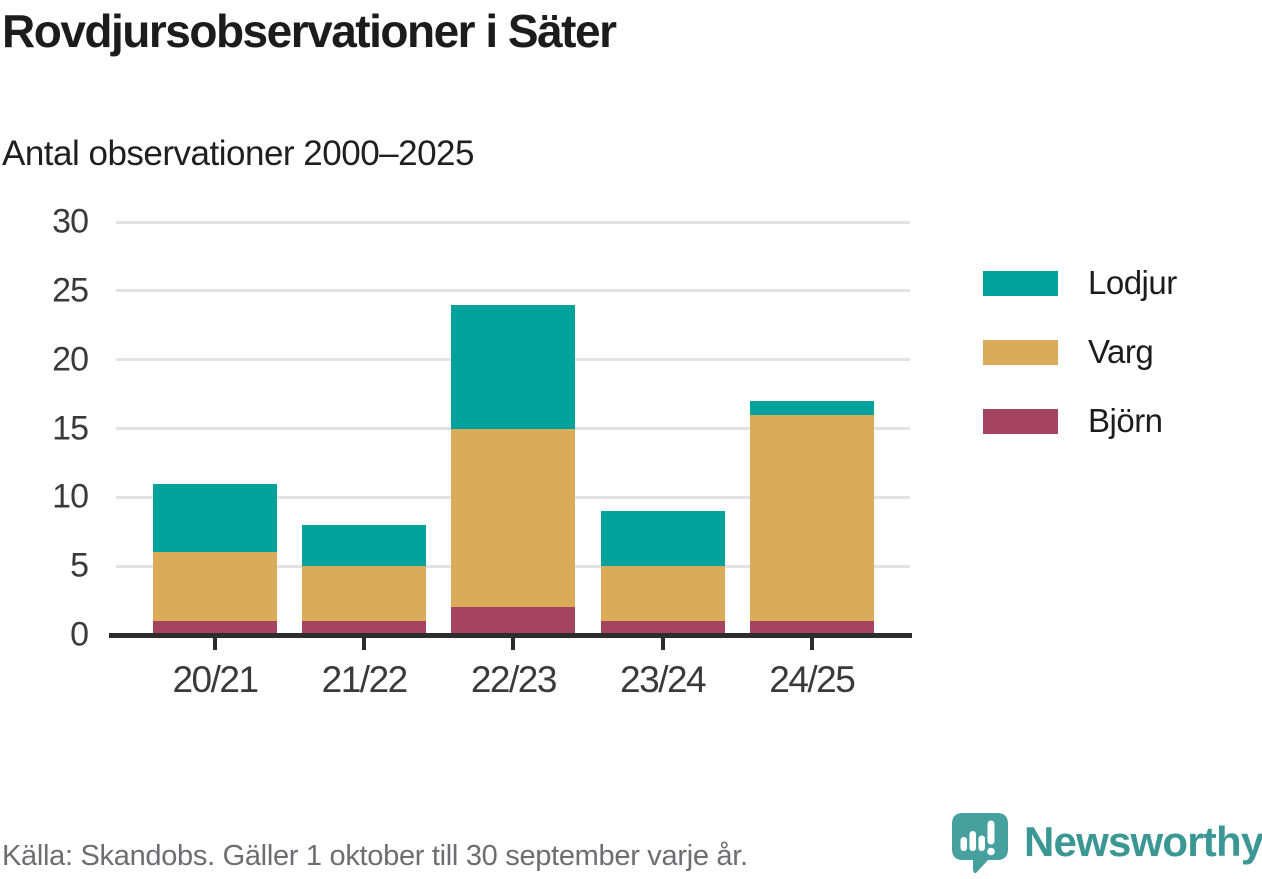  Describe the element at coordinates (215, 679) in the screenshot. I see `x-tick-label-20/21: 20/21` at that location.